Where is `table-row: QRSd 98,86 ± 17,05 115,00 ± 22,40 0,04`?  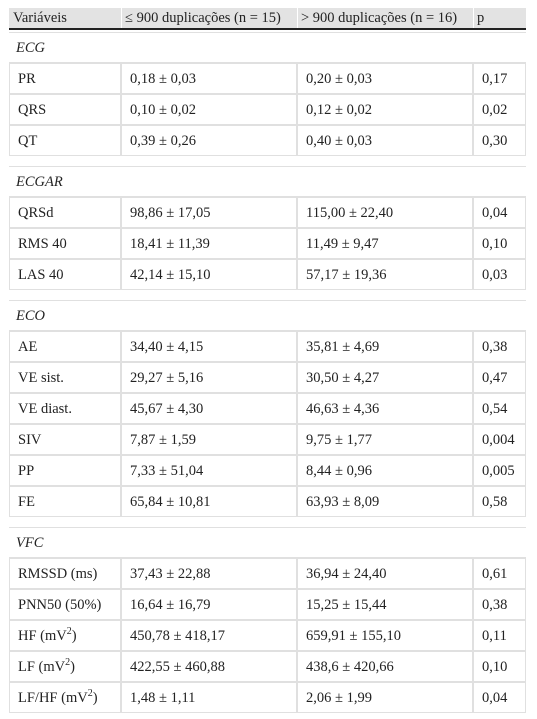
table-row: QRSd 98,86 ± 17,05 115,00 ± 22,40 0,04 is located at coordinates (267, 212).